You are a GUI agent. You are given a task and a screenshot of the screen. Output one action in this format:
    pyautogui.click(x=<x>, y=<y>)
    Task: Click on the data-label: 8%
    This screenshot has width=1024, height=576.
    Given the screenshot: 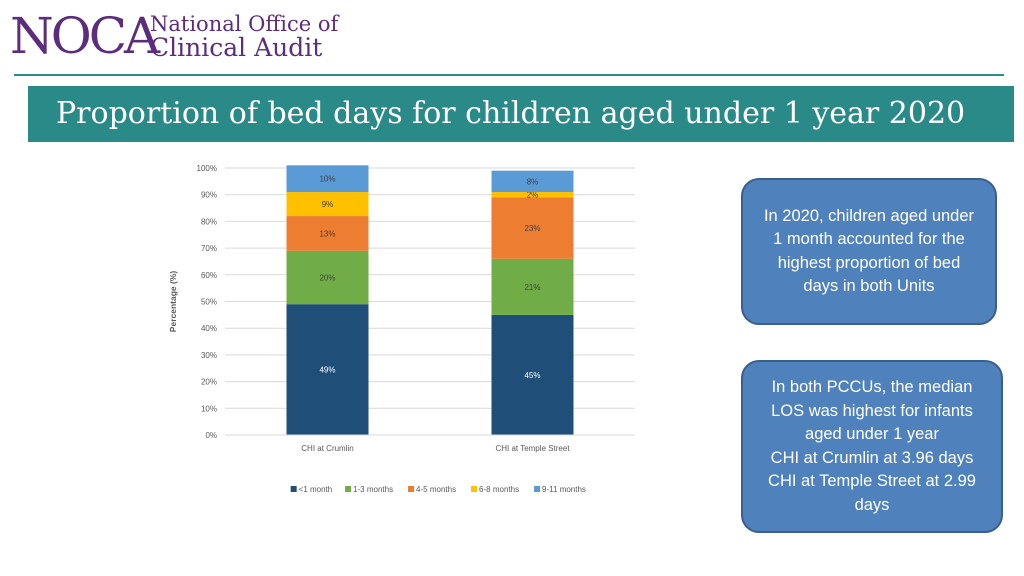 What is the action you would take?
    pyautogui.click(x=533, y=181)
    